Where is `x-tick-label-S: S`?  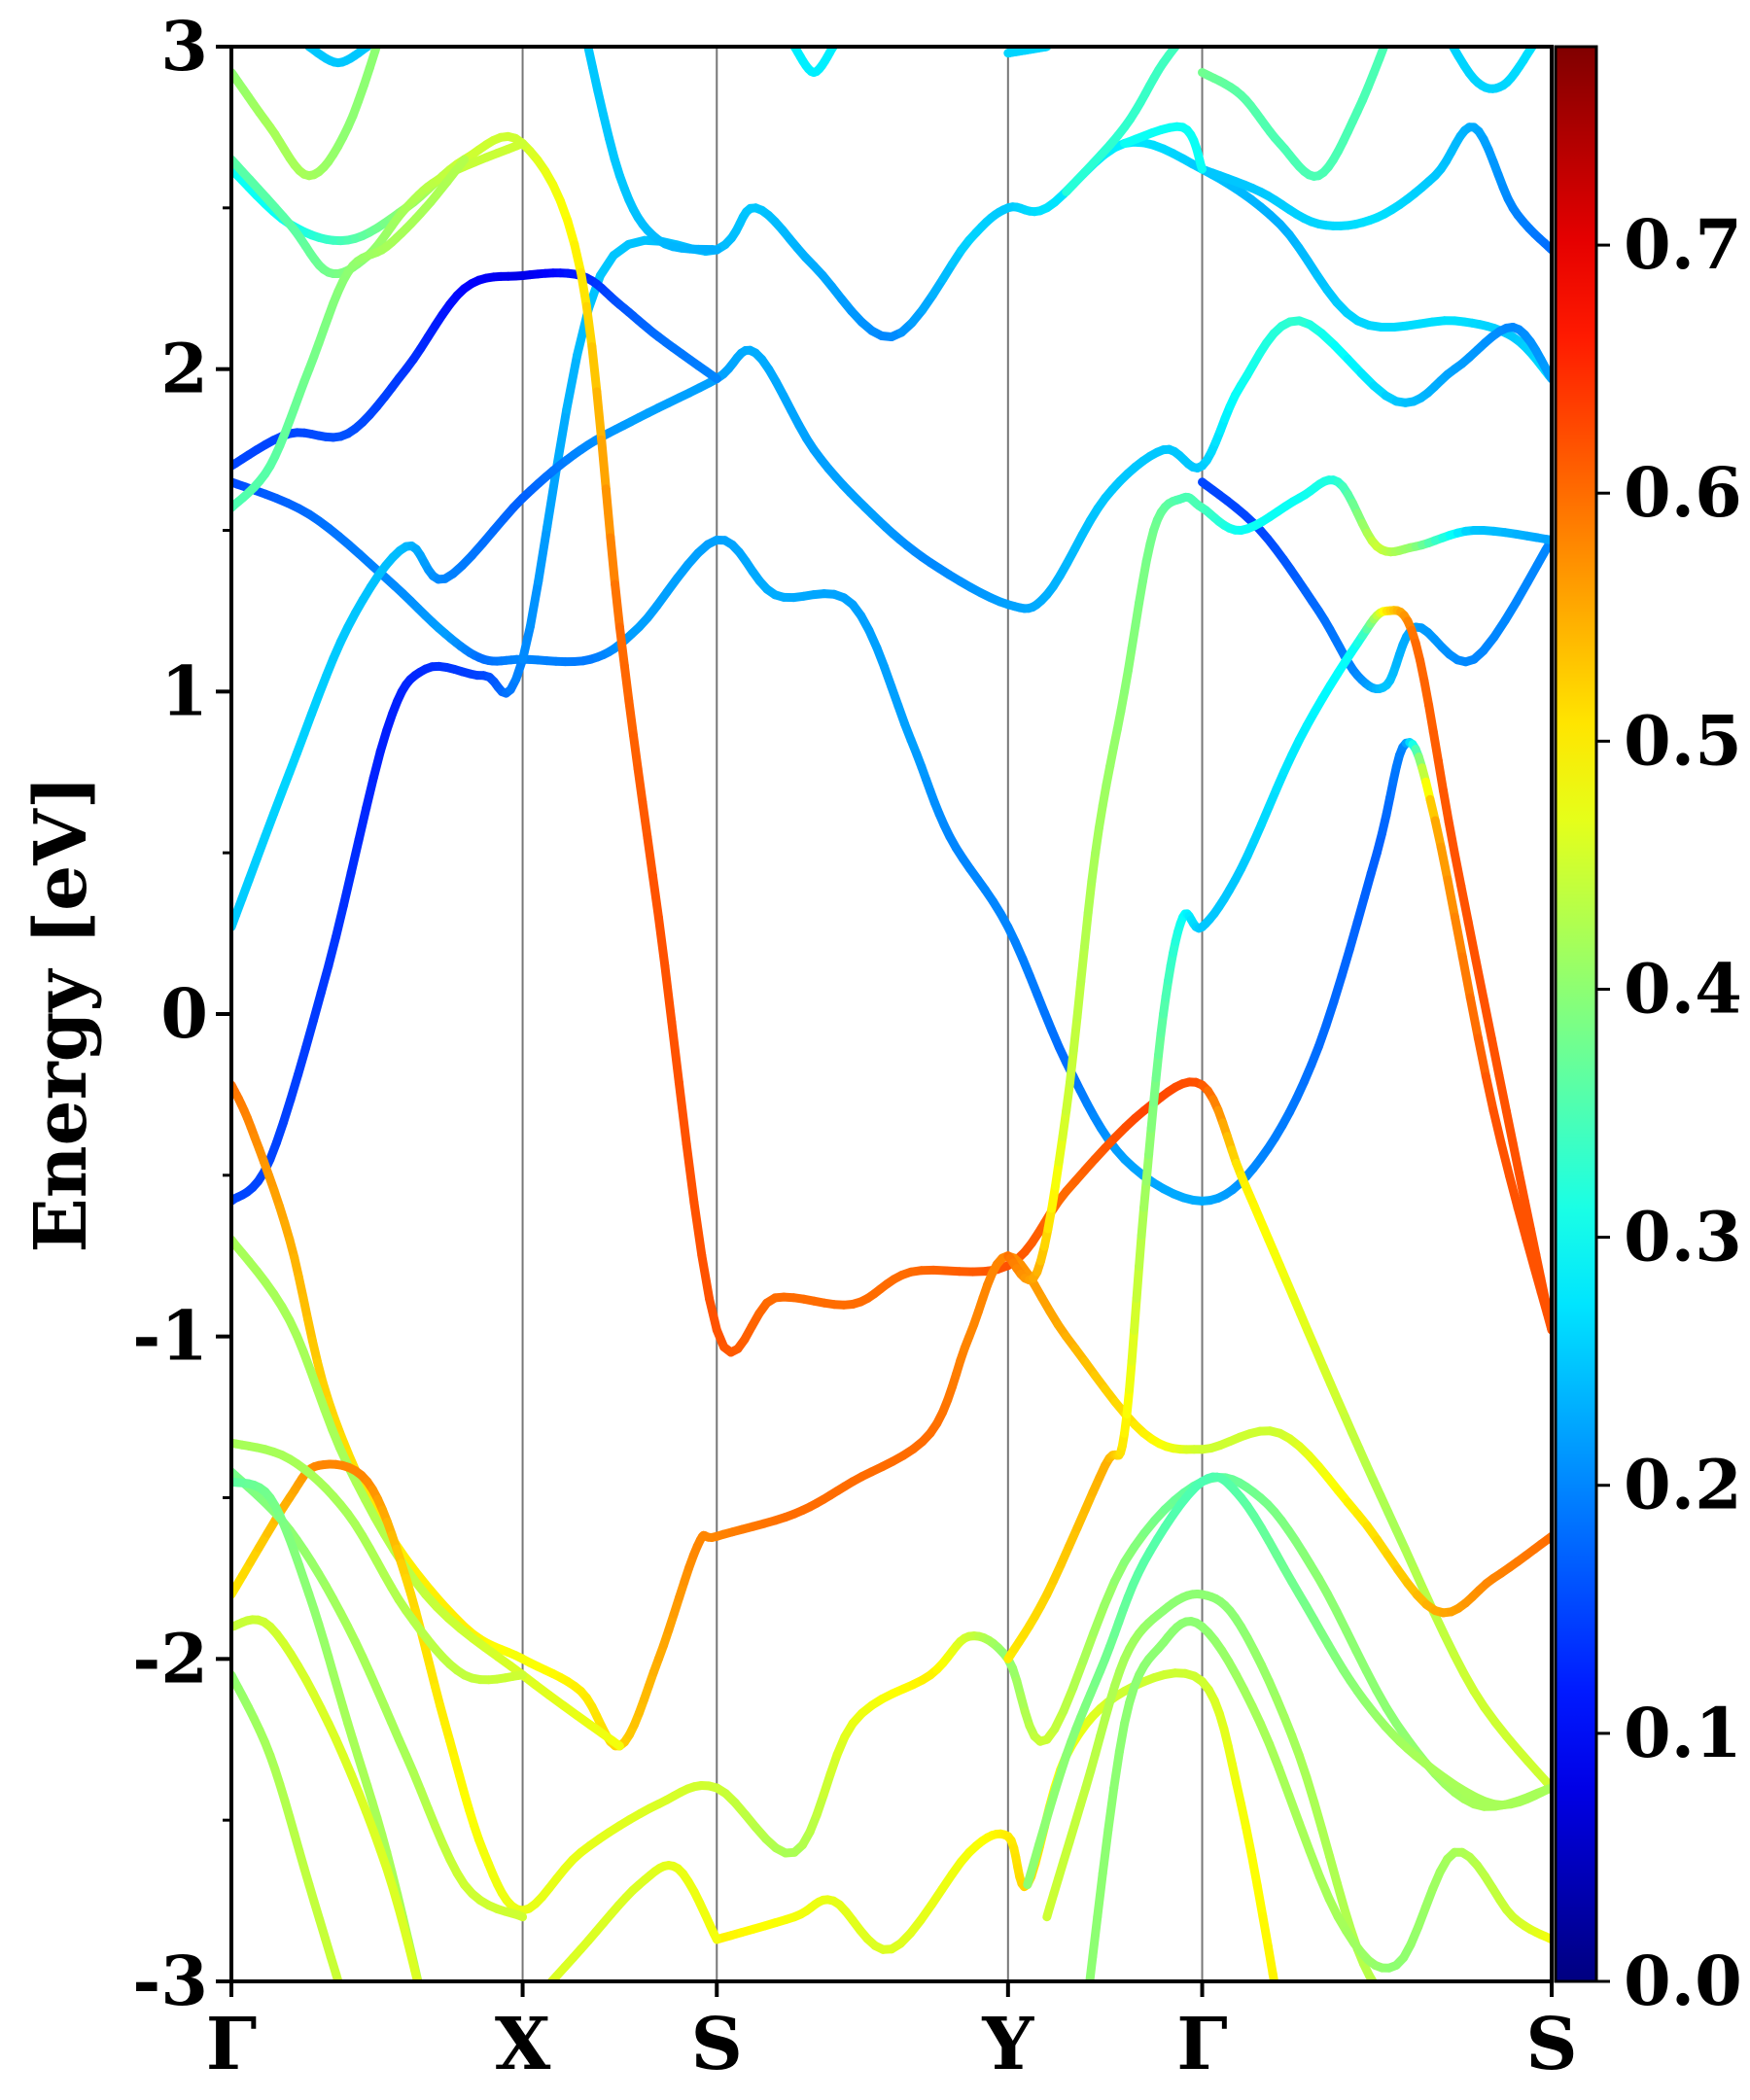
x-tick-label-S: S is located at coordinates (1551, 2044).